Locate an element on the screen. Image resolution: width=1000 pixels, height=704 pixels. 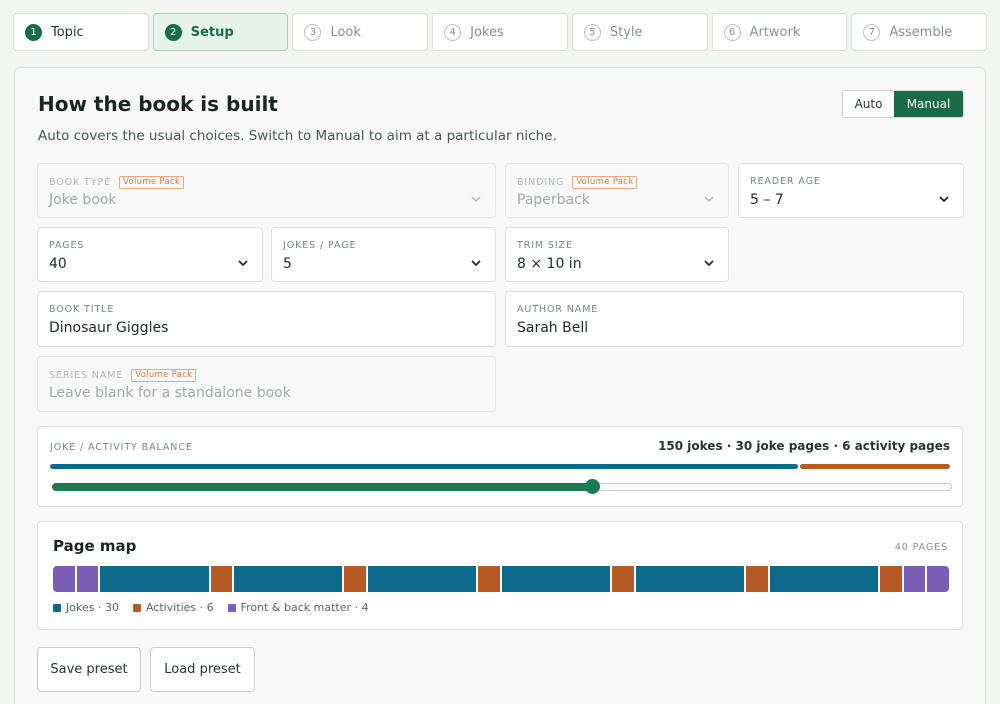
series-name-placeholder: Leave blank for a standalone book is located at coordinates (170, 393).